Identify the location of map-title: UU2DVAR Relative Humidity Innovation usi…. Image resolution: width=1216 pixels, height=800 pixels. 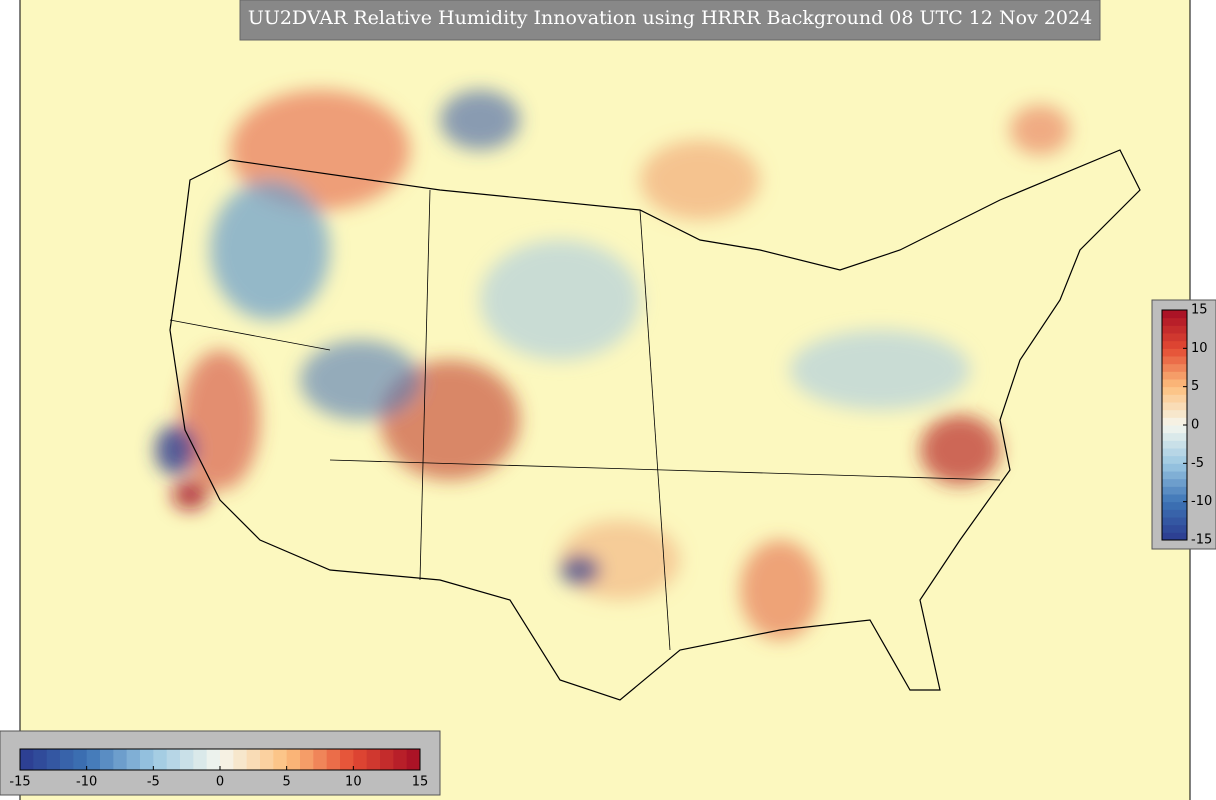
(670, 18).